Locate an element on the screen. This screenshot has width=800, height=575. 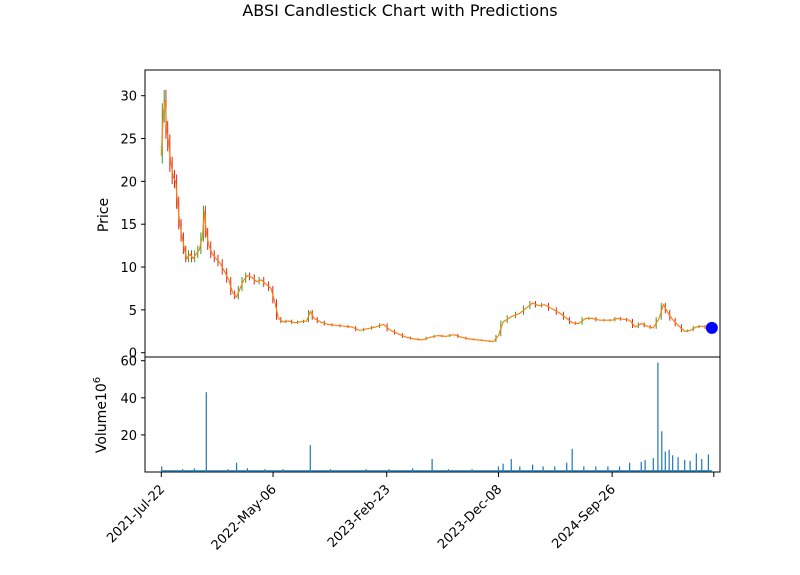
chart-title: ABSI Candlestick Chart with Predictions is located at coordinates (399, 10).